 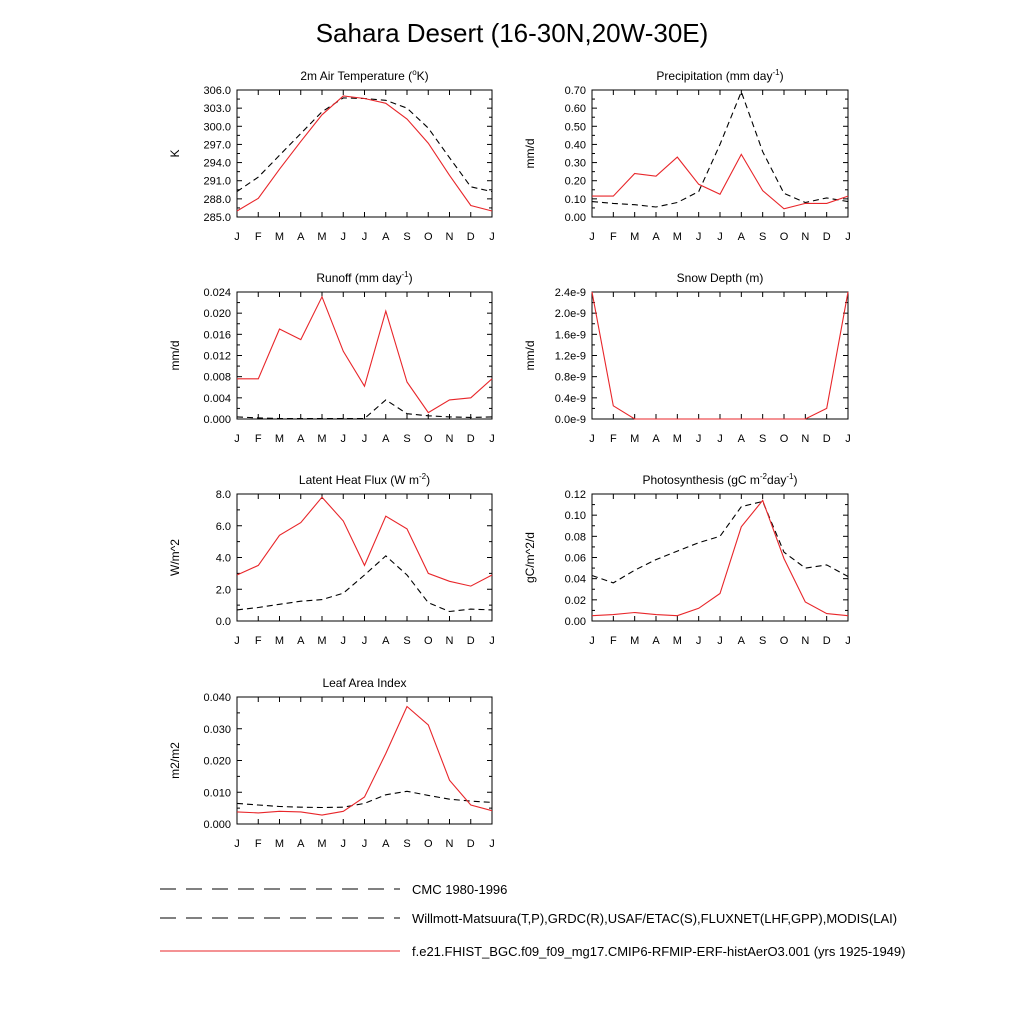 I want to click on chart-title: 2m Air Temperature (oK), so click(x=364, y=75).